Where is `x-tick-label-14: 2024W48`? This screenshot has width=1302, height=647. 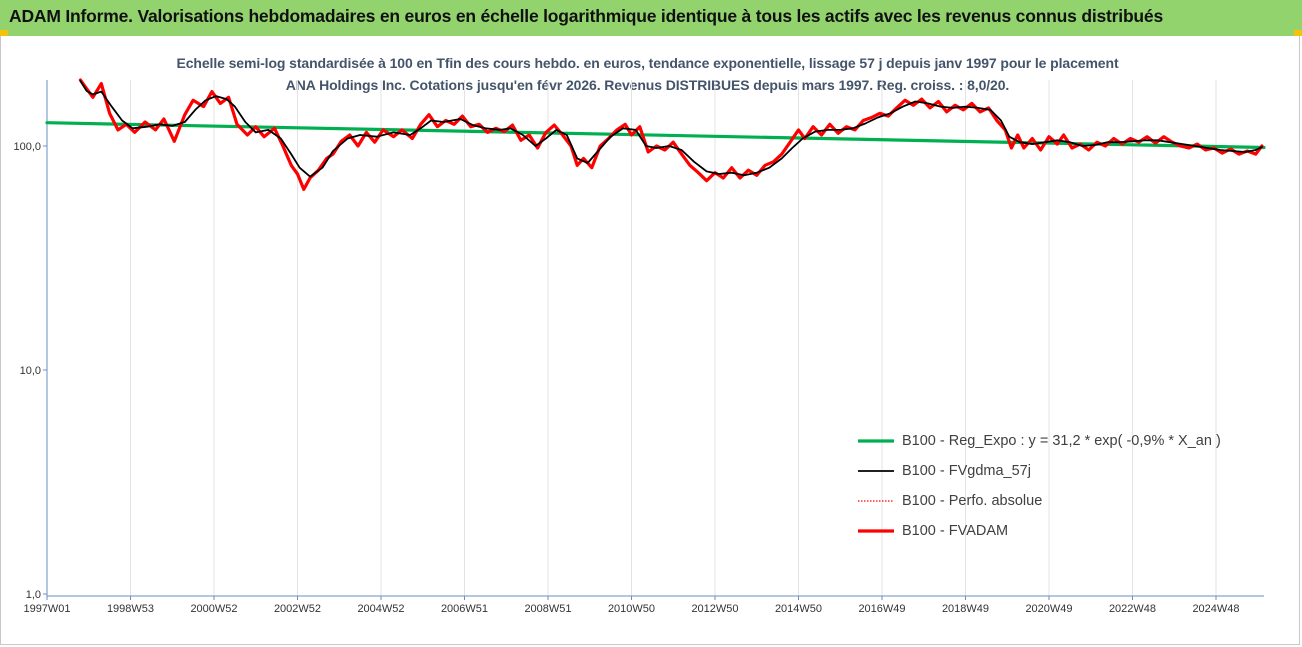
x-tick-label-14: 2024W48 is located at coordinates (1215, 609).